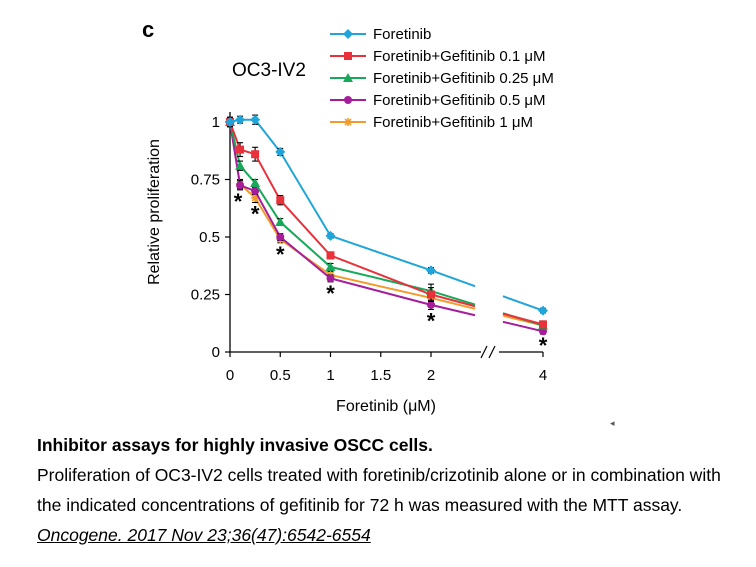 The image size is (756, 567). What do you see at coordinates (154, 212) in the screenshot?
I see `y-axis-title: Relative proliferation` at bounding box center [154, 212].